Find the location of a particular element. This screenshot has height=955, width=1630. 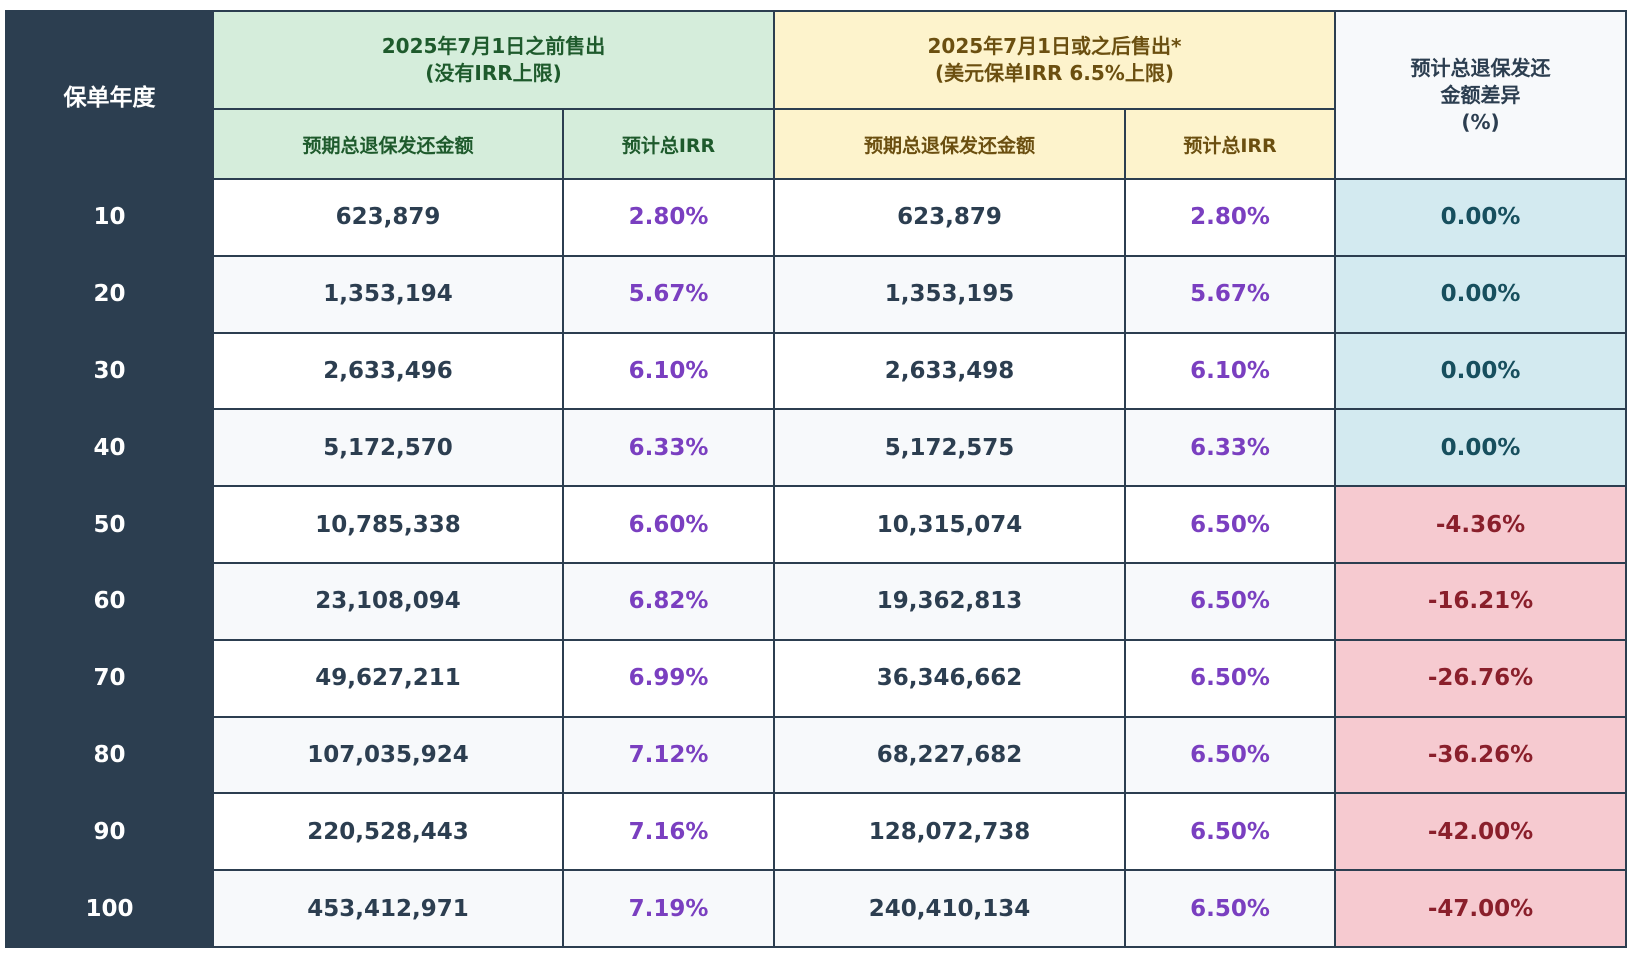

before-irr-cell: 7.12% is located at coordinates (668, 755).